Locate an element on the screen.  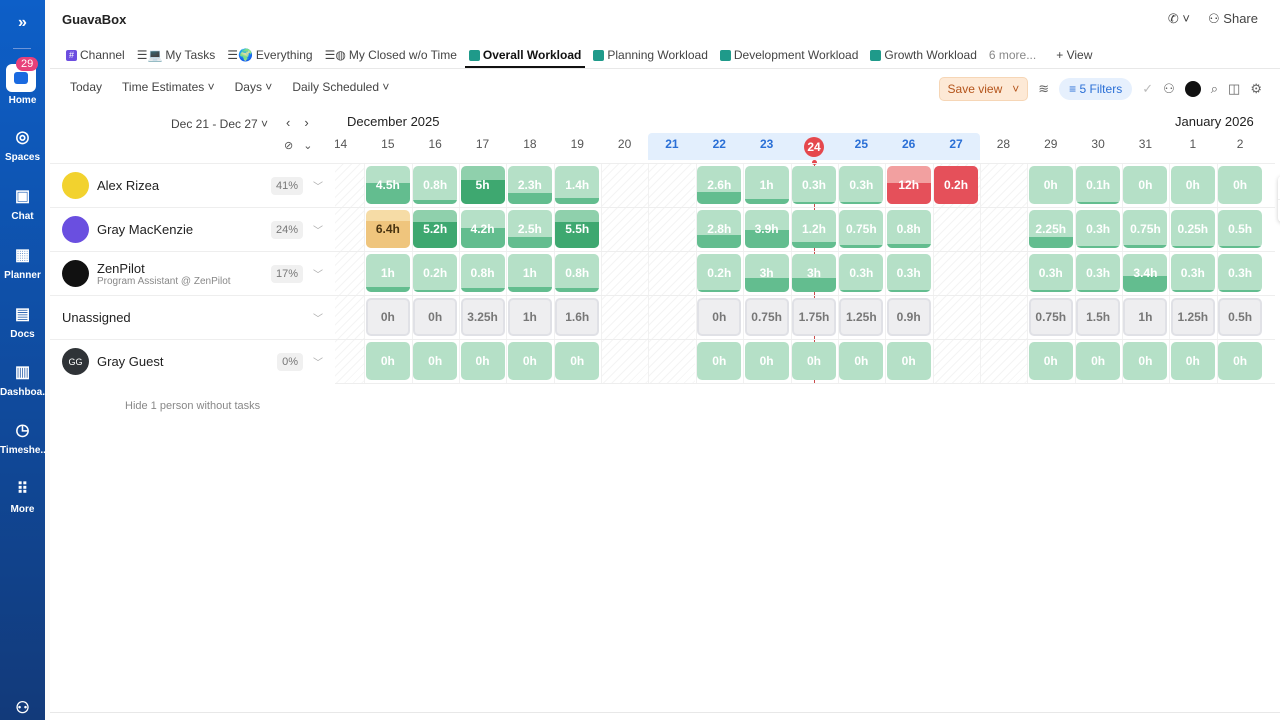
workload-cell: 1.5h is located at coordinates (1098, 317).